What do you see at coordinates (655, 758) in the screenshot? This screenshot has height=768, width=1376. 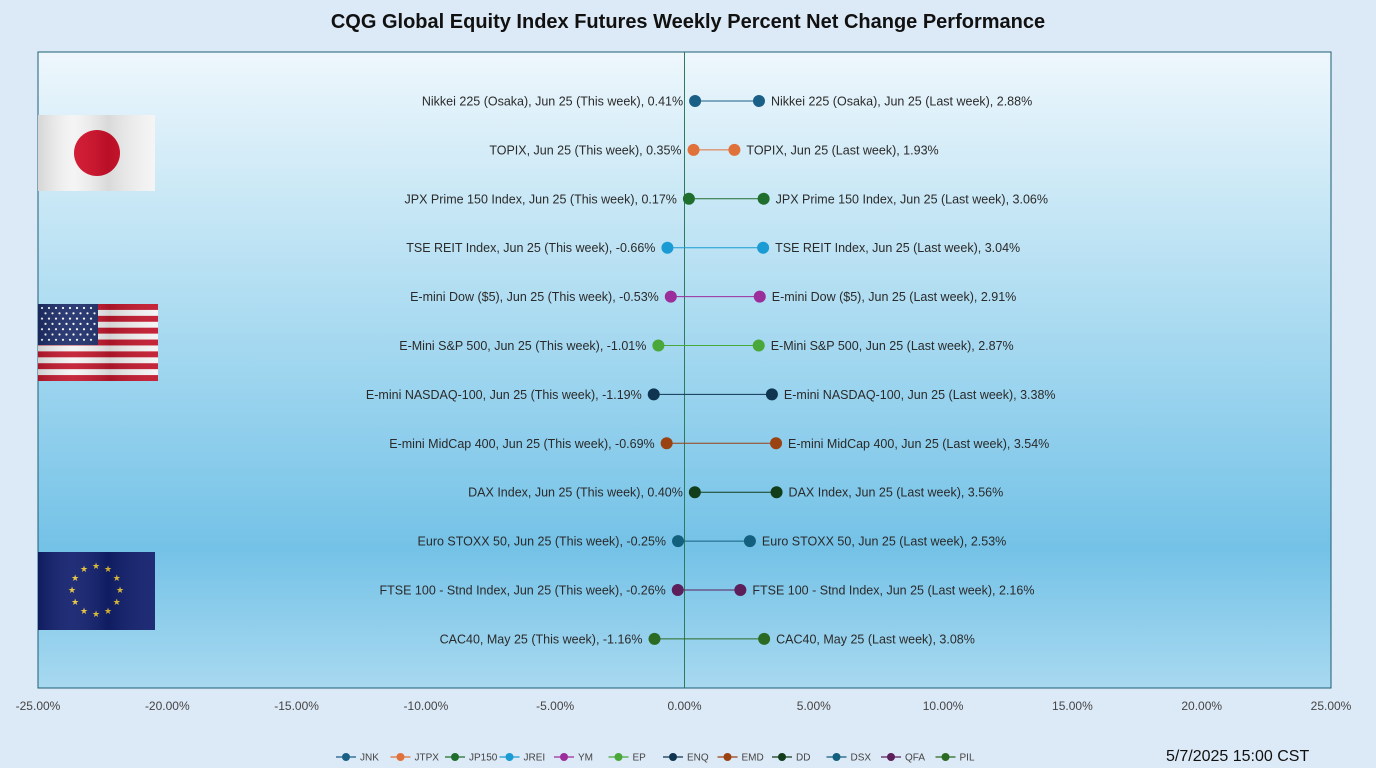 I see `legend: JNK JTPX JP150 JREI YM EP ENQ EMD DD DSX QFA PIL` at bounding box center [655, 758].